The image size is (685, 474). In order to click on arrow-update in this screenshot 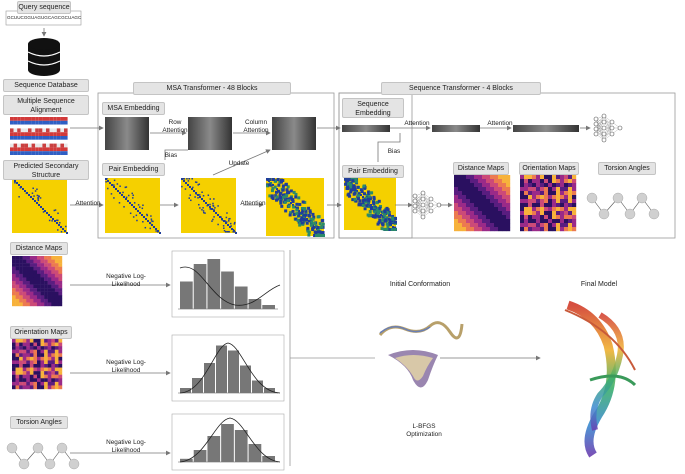, I will do `click(241, 162)`.